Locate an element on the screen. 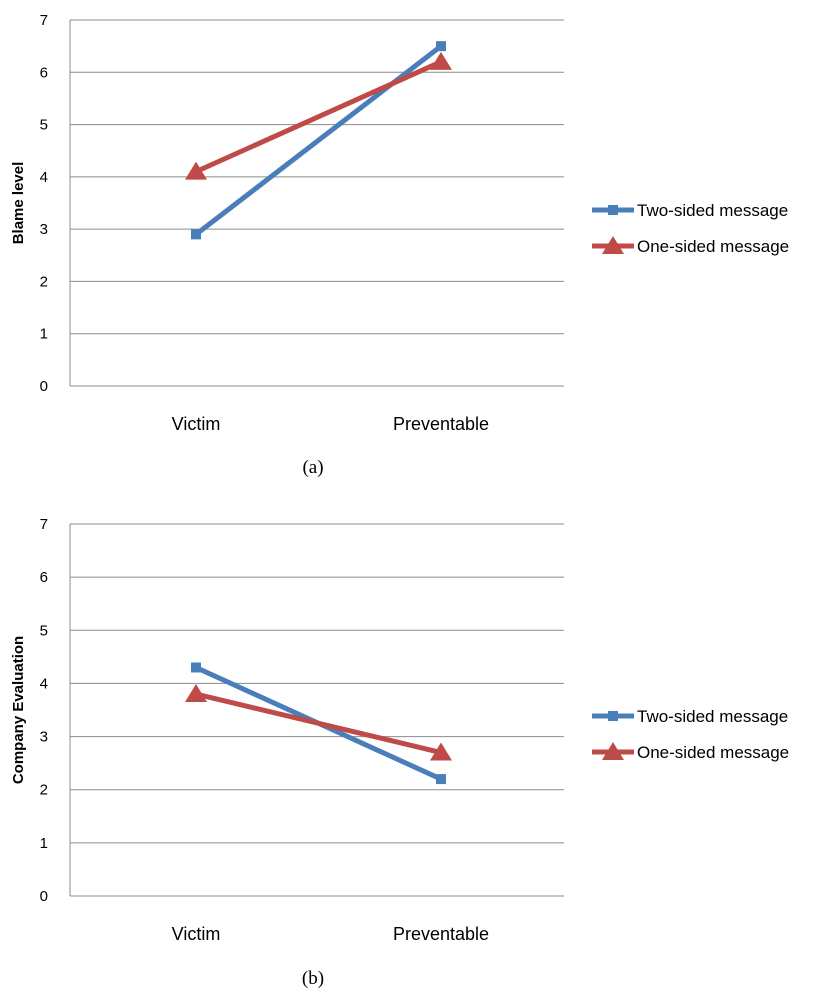 This screenshot has width=813, height=997. y-axis-label: Company Evaluation is located at coordinates (18, 710).